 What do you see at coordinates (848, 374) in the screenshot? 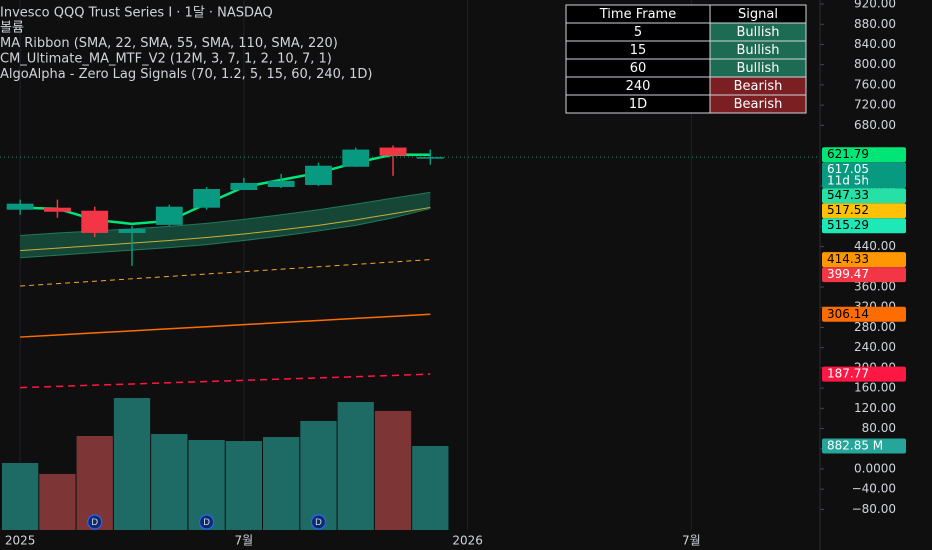
I see `price-badge-label: 187.77` at bounding box center [848, 374].